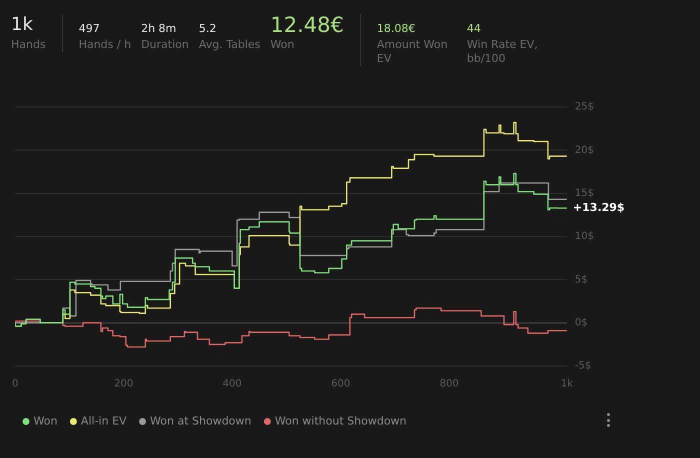 The height and width of the screenshot is (458, 700). What do you see at coordinates (229, 45) in the screenshot?
I see `text: Avg. Tables` at bounding box center [229, 45].